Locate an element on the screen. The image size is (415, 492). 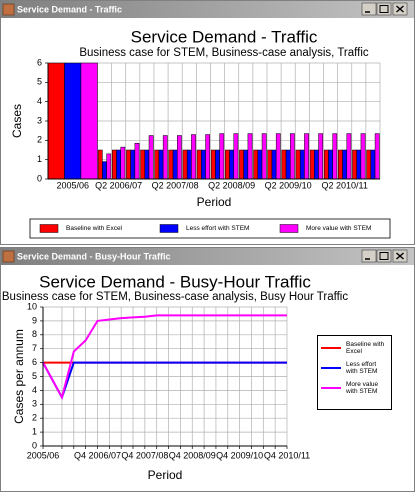
x-tick-label: Q2 2010/11 is located at coordinates (344, 185).